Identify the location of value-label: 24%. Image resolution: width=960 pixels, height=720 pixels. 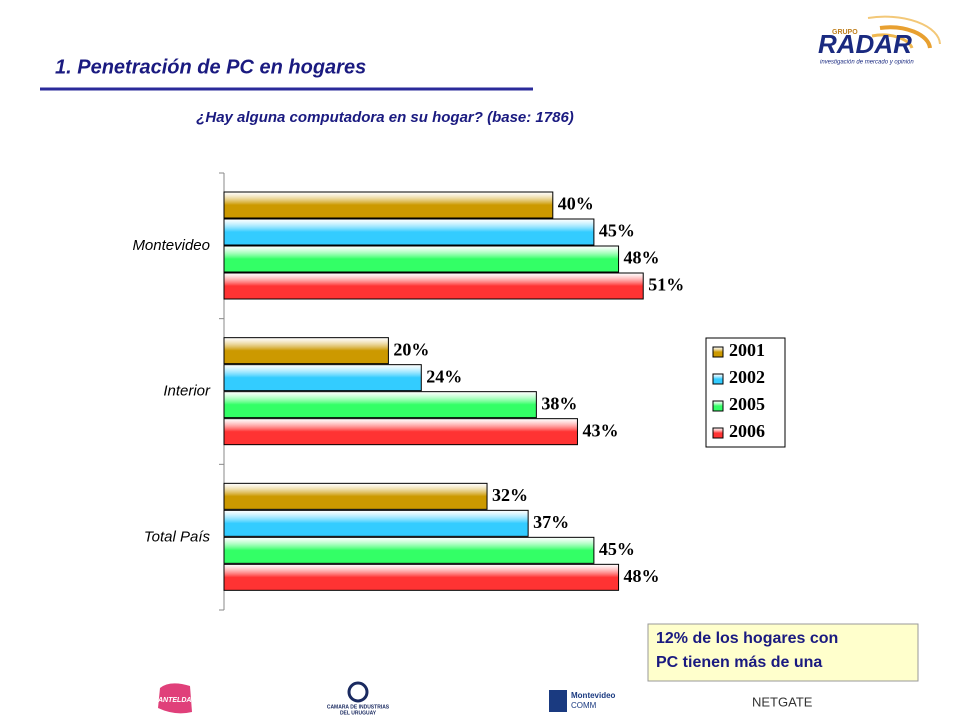
(444, 376).